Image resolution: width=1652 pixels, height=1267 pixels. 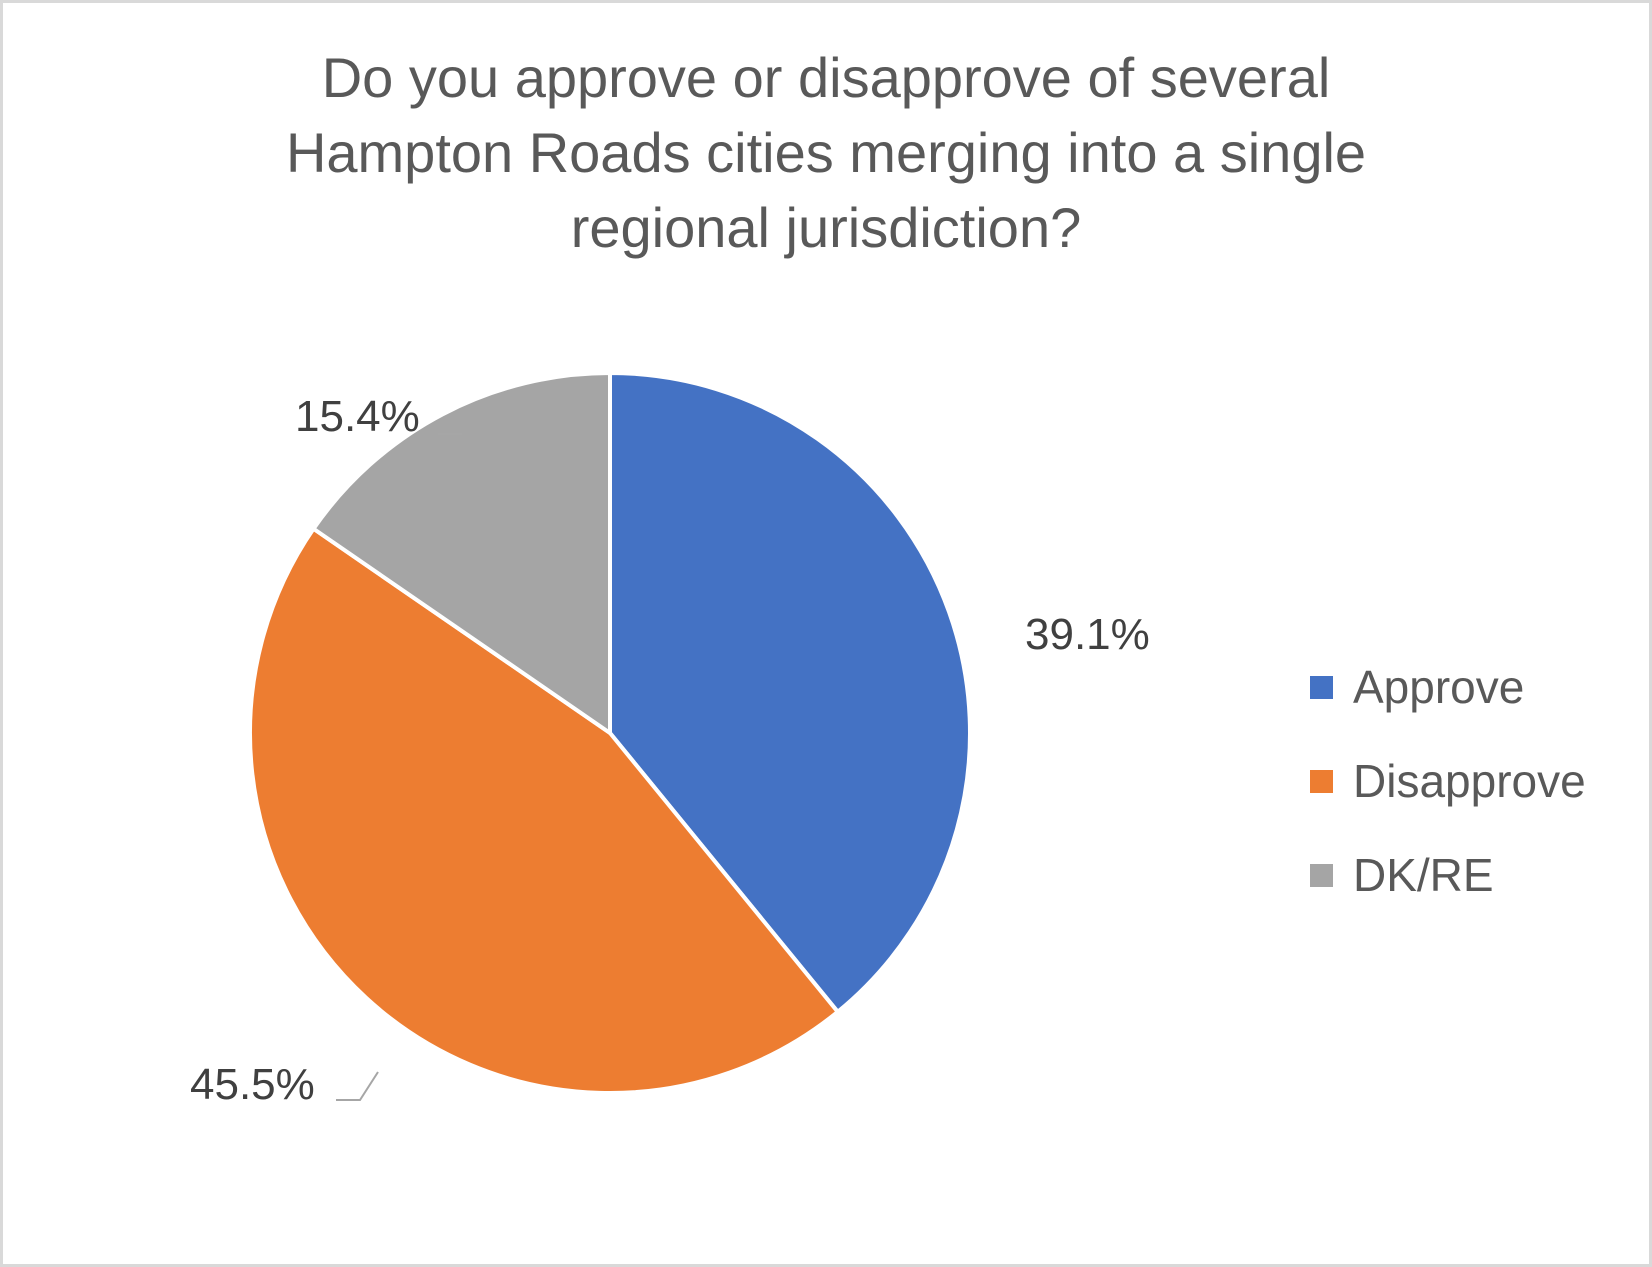 I want to click on legend-swatch-dkre, so click(x=1321, y=875).